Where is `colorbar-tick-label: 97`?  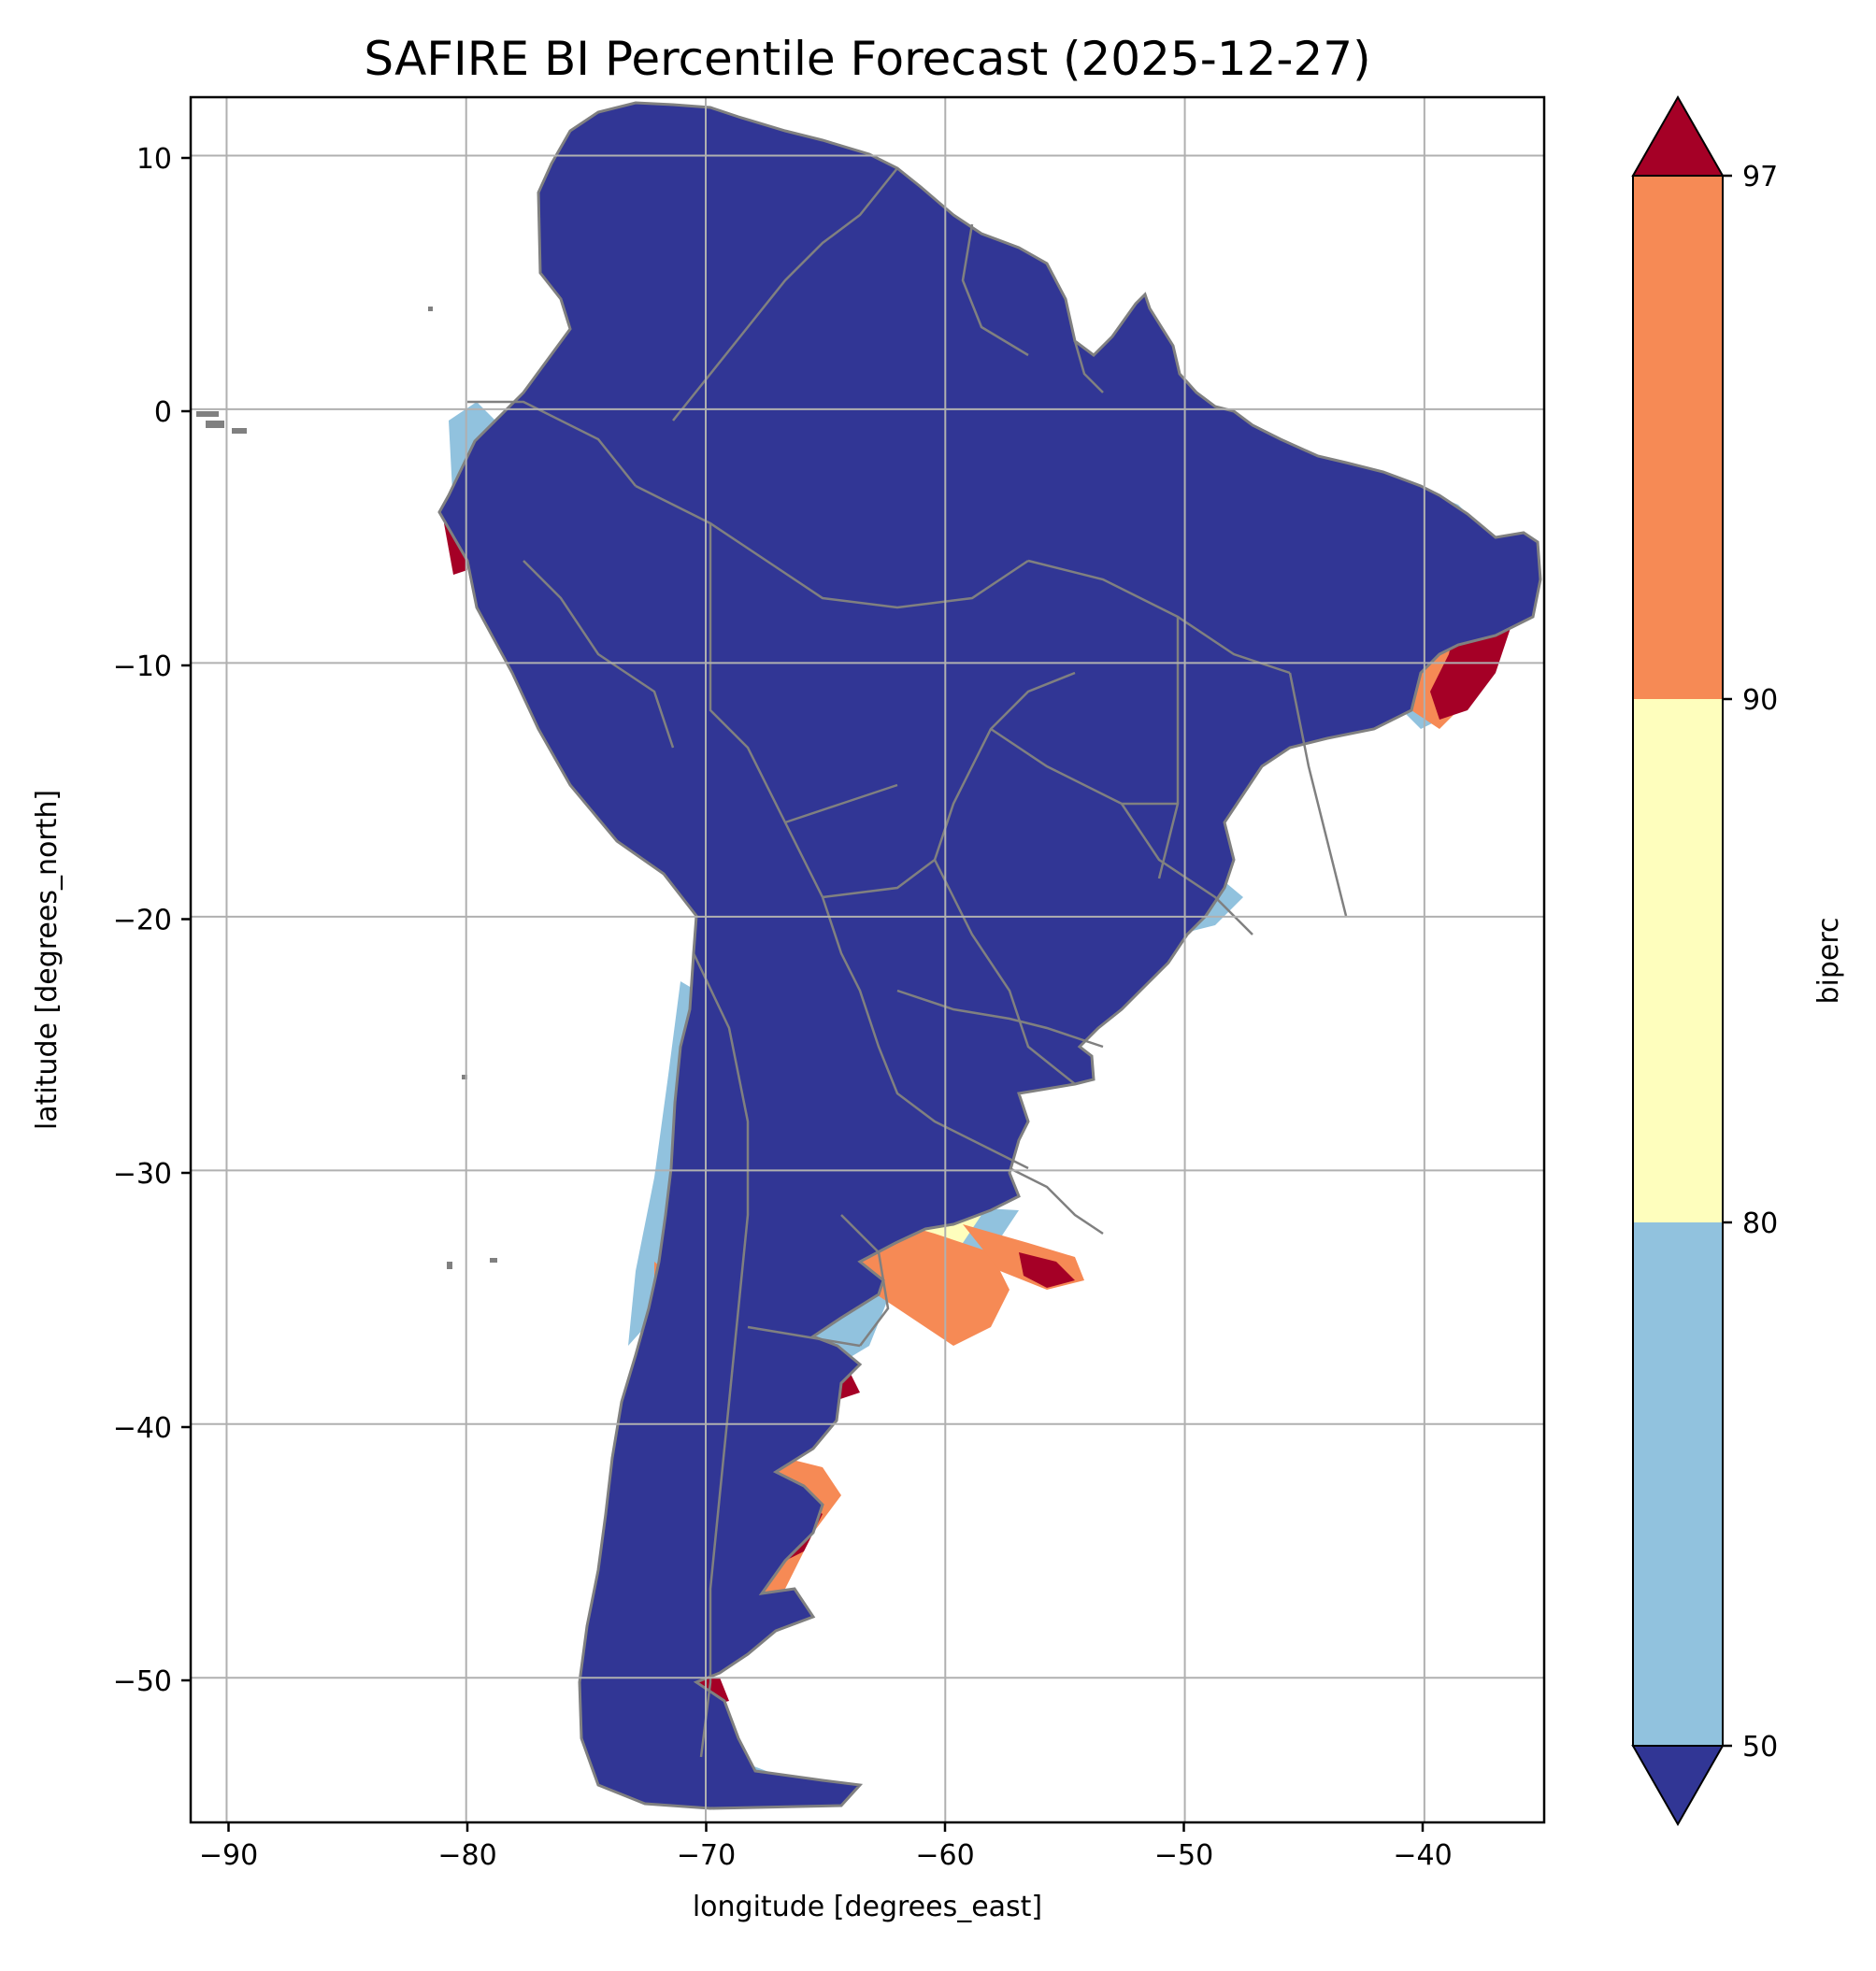
colorbar-tick-label: 97 is located at coordinates (1760, 177).